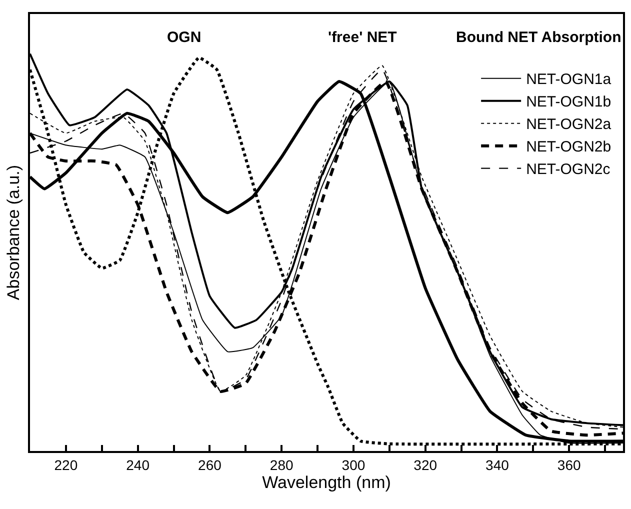  What do you see at coordinates (569, 102) in the screenshot?
I see `legend-label: NET-OGN1b` at bounding box center [569, 102].